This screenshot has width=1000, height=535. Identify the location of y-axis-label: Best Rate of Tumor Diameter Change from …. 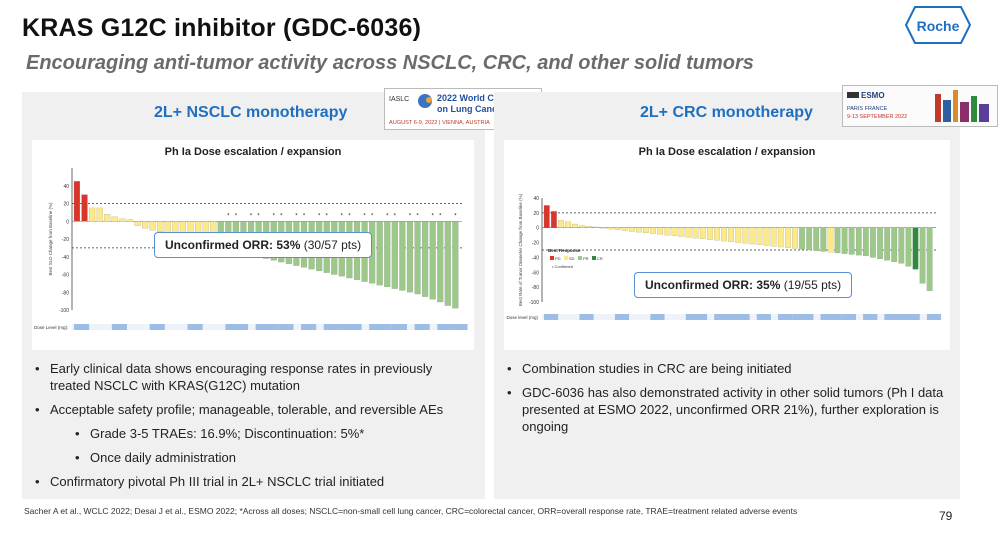
(520, 249).